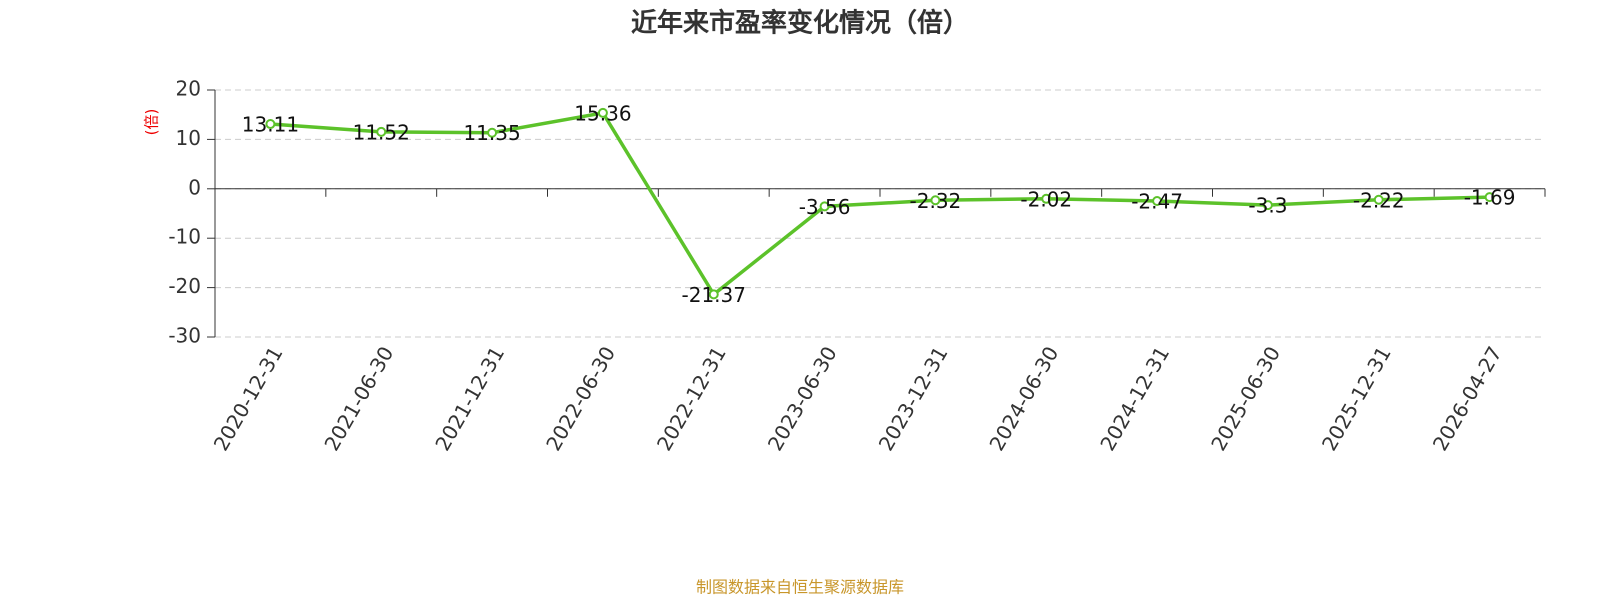 Image resolution: width=1600 pixels, height=600 pixels. Describe the element at coordinates (188, 89) in the screenshot. I see `y-tick-label: 20` at that location.